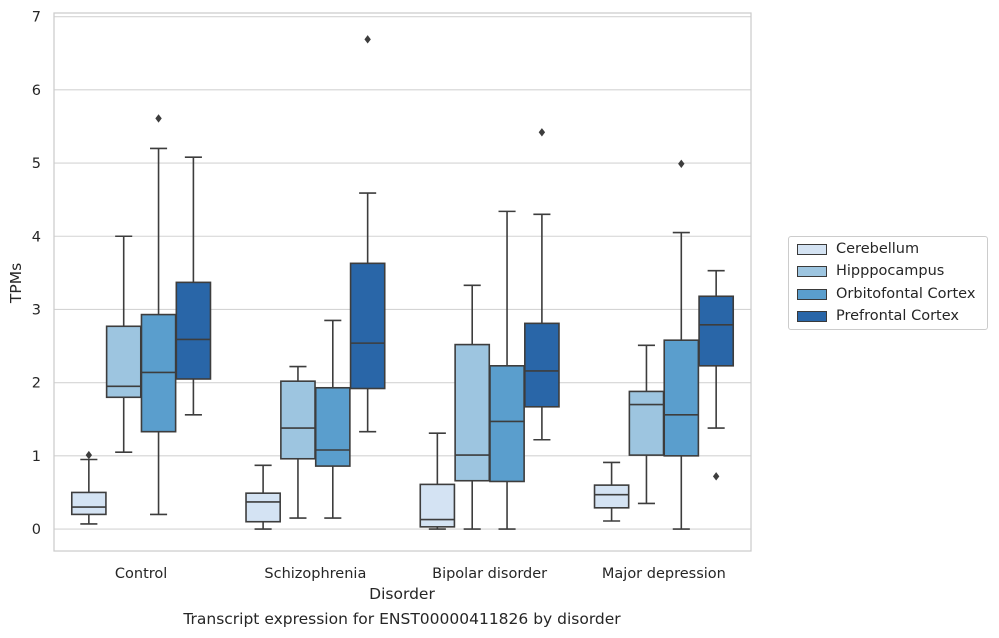 The width and height of the screenshot is (999, 638). Describe the element at coordinates (906, 294) in the screenshot. I see `legend-label-orbitofrontal: Orbitofontal Cortex` at that location.